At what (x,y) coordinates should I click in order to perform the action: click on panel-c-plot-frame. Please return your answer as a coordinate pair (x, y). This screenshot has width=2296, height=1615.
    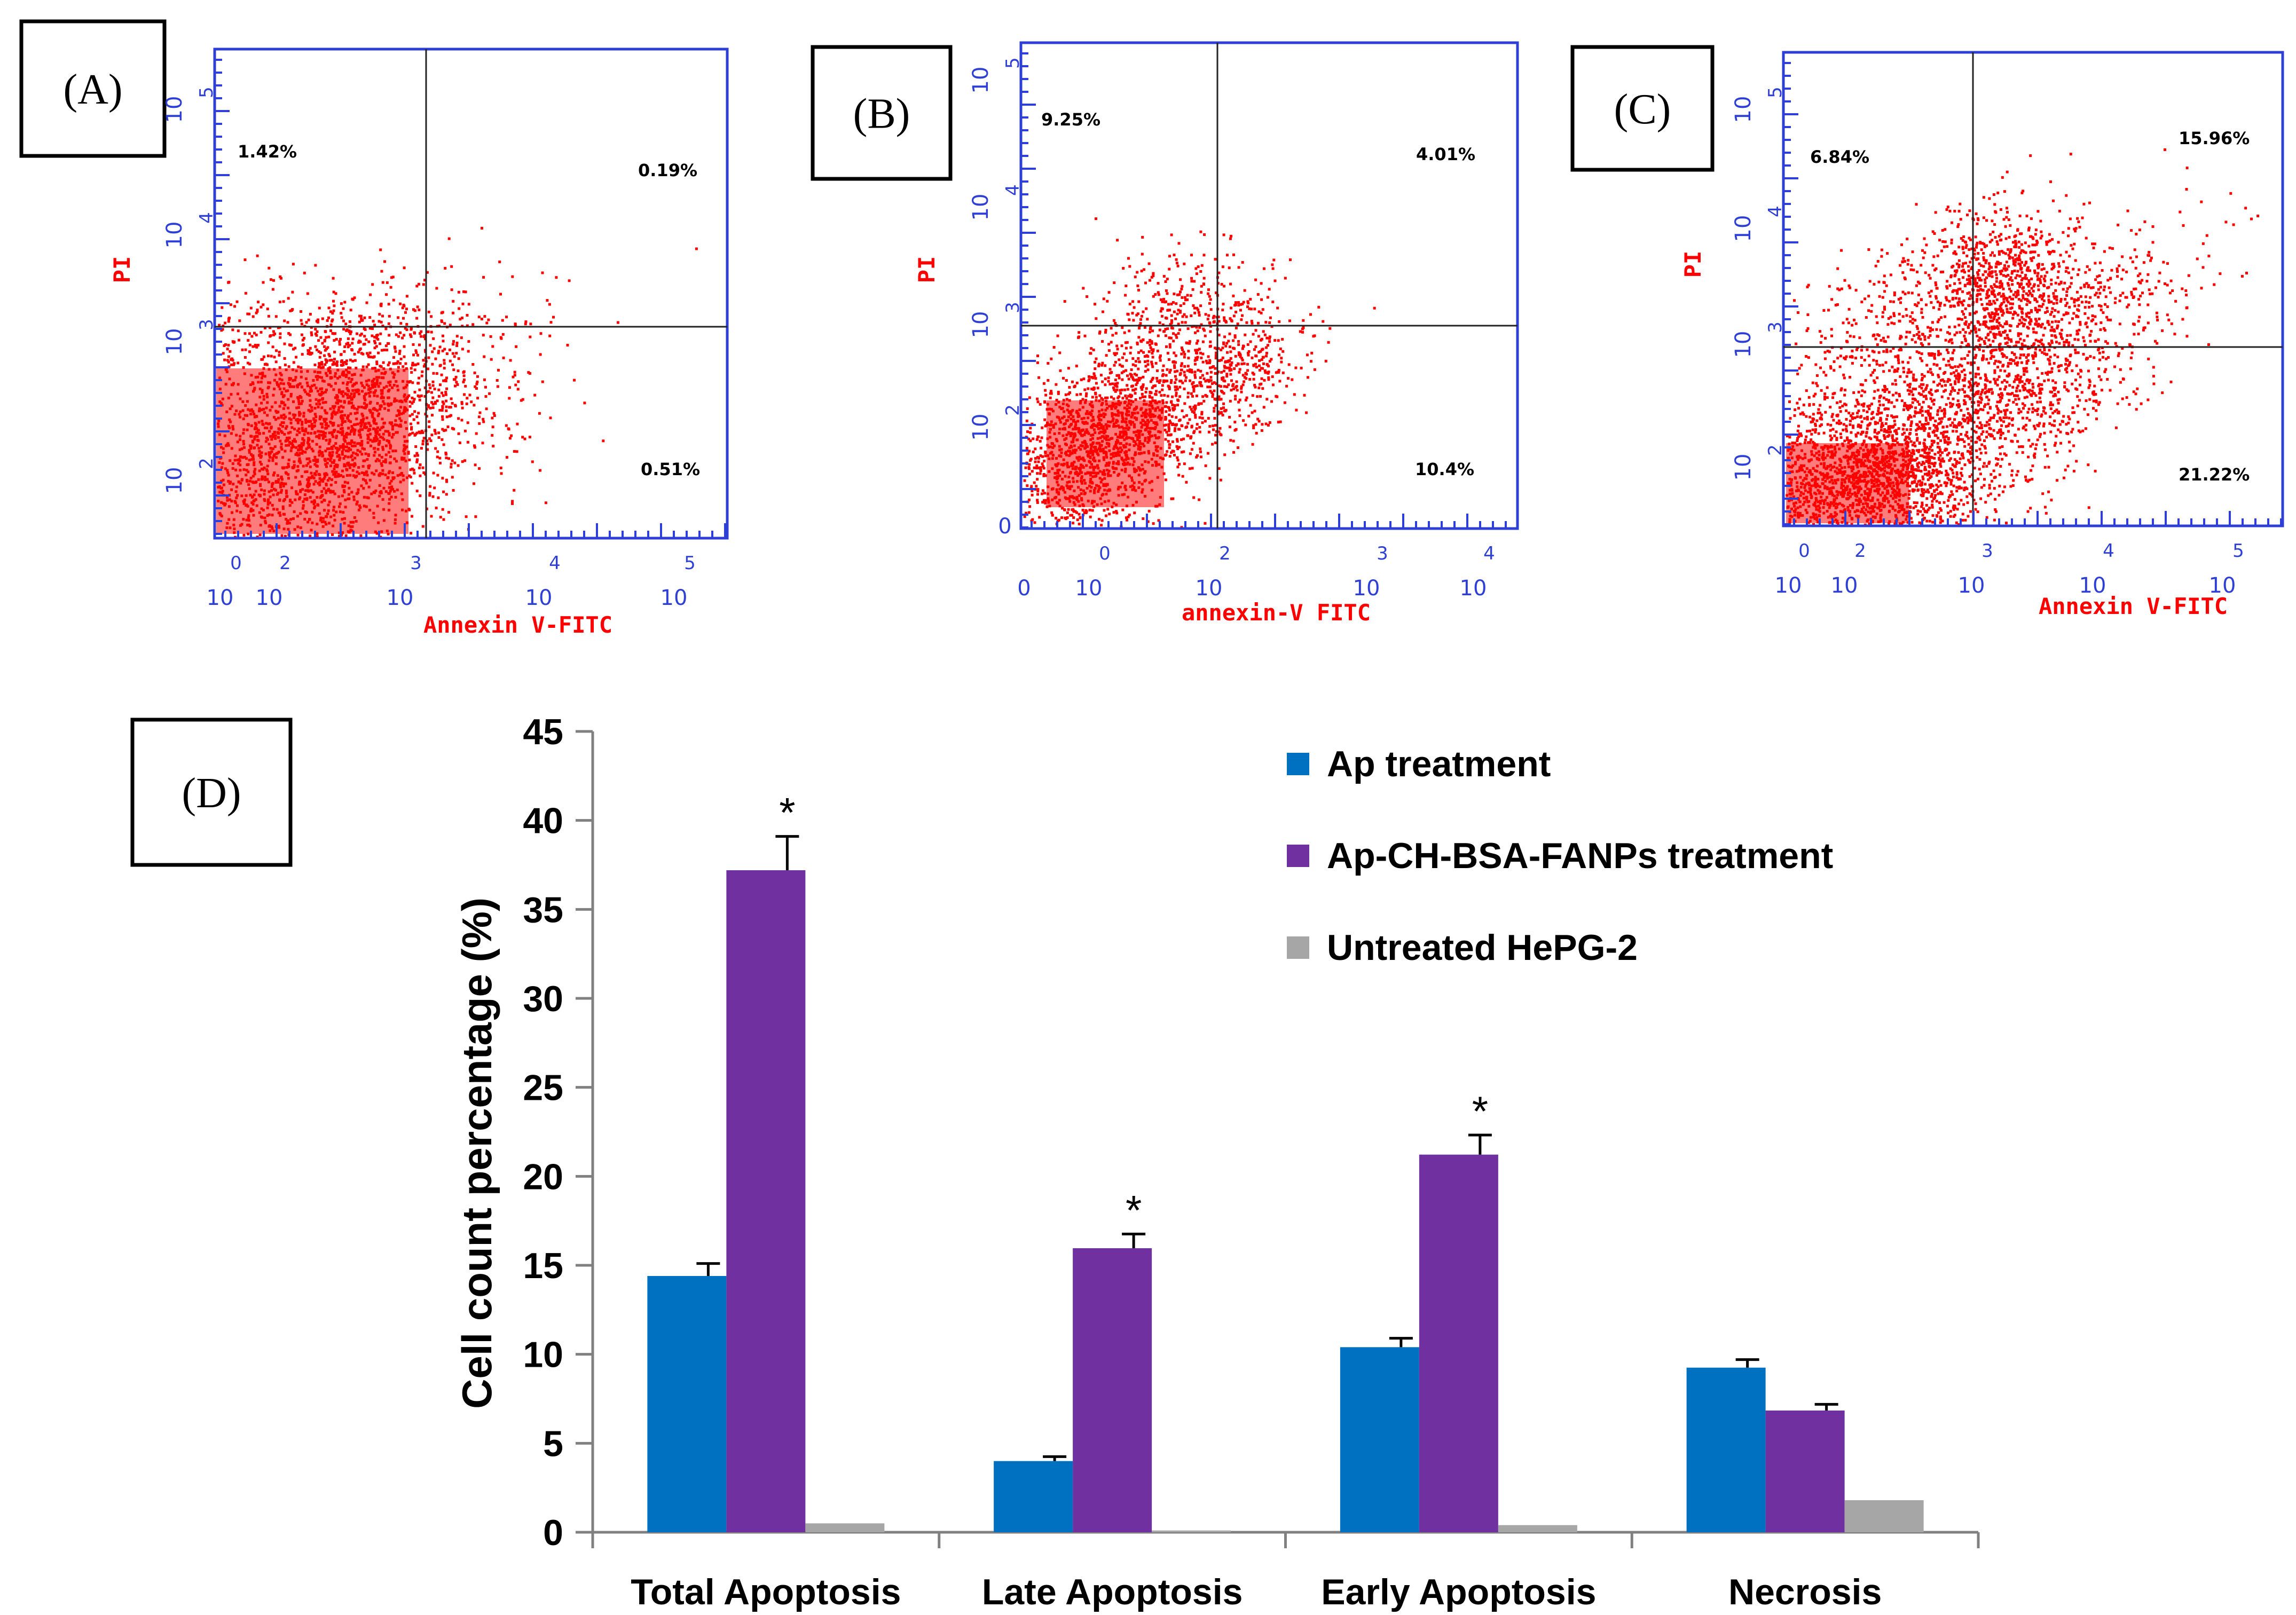
    Looking at the image, I should click on (2033, 289).